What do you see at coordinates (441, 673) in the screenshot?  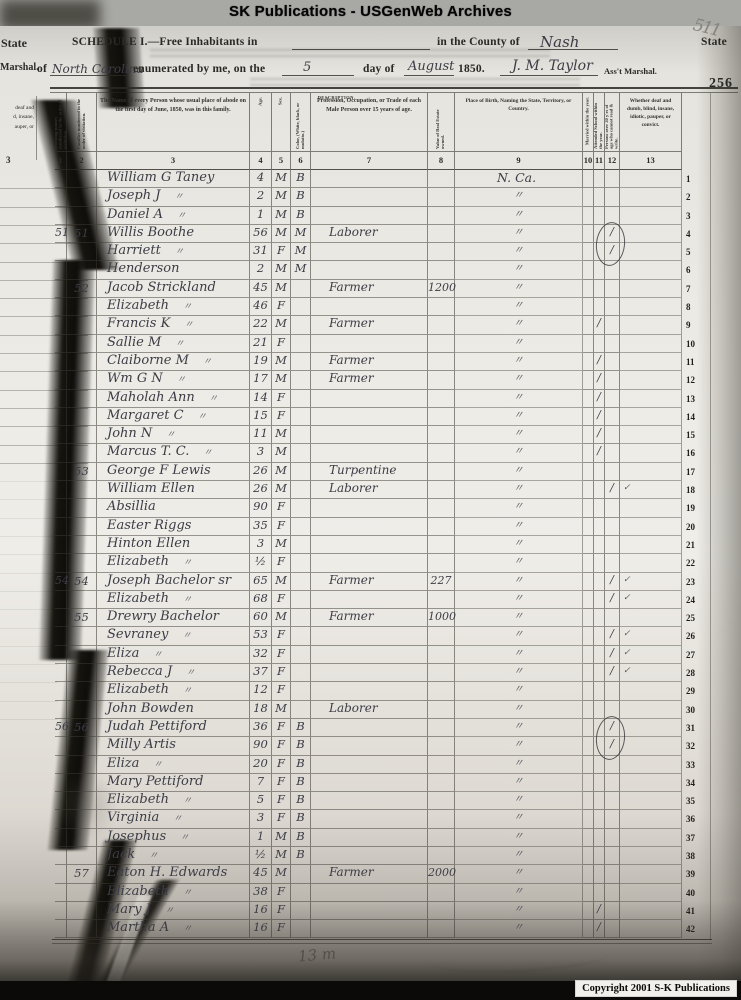 I see `cell-real-estate-value` at bounding box center [441, 673].